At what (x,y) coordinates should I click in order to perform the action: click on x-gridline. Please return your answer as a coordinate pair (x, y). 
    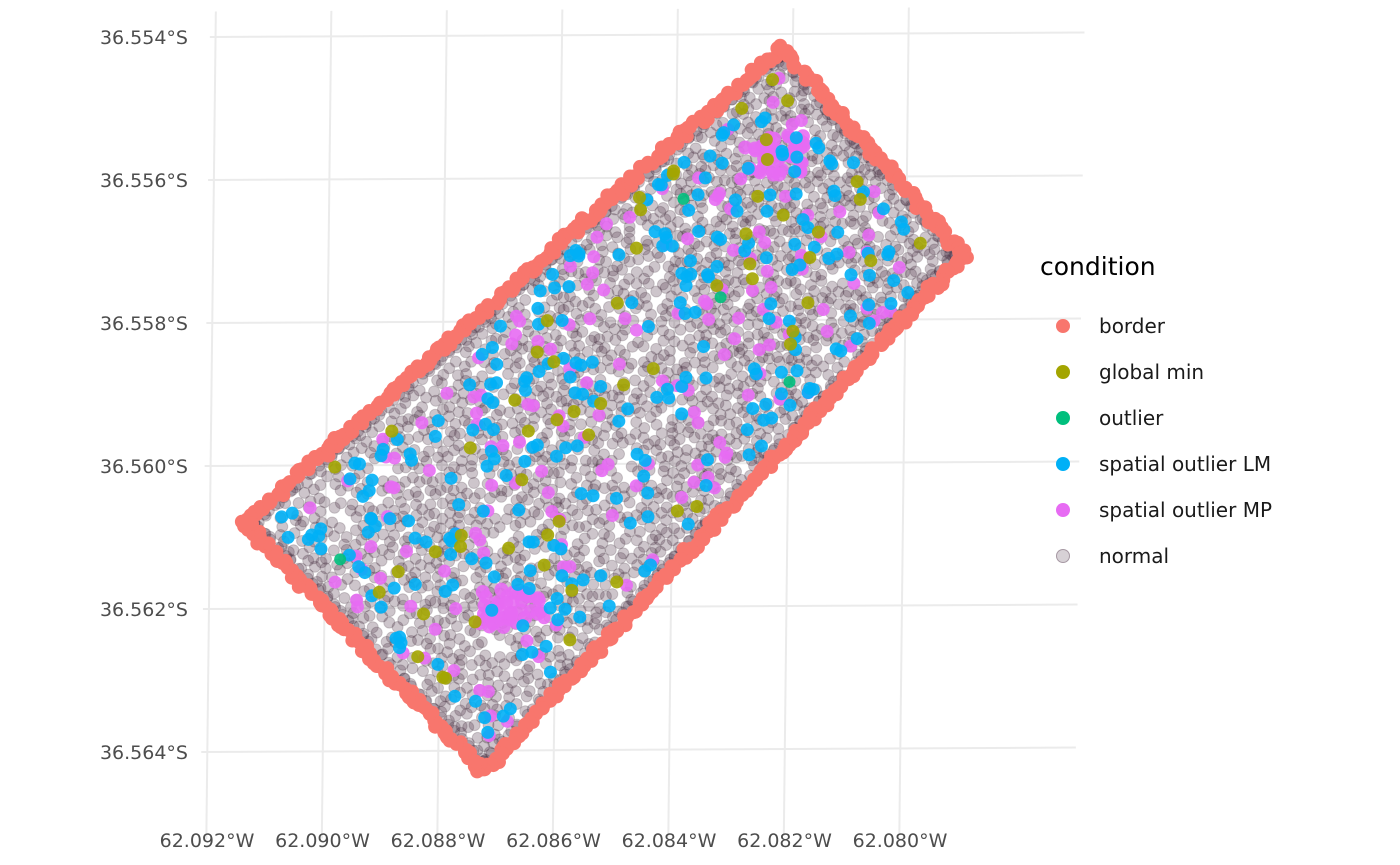
    Looking at the image, I should click on (211, 425).